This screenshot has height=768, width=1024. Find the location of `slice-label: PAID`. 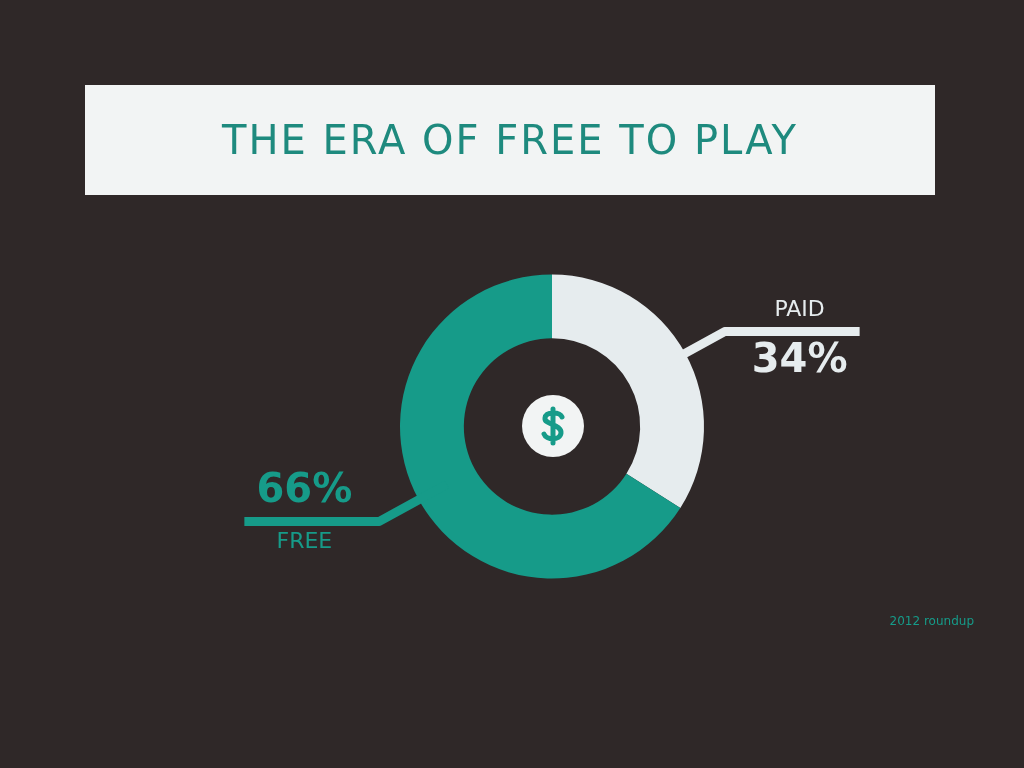

slice-label: PAID is located at coordinates (799, 309).